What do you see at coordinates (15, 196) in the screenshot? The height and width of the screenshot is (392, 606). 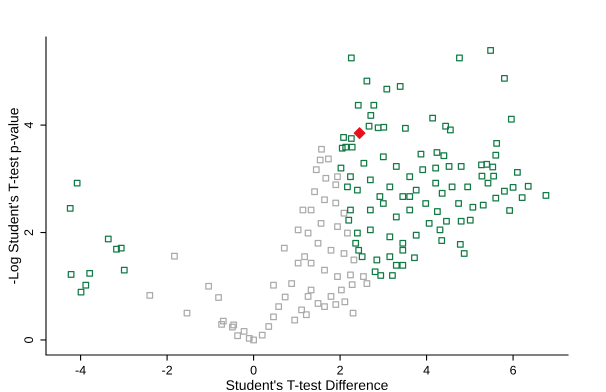 I see `y-axis-title: -Log Student's T-test p-value` at bounding box center [15, 196].